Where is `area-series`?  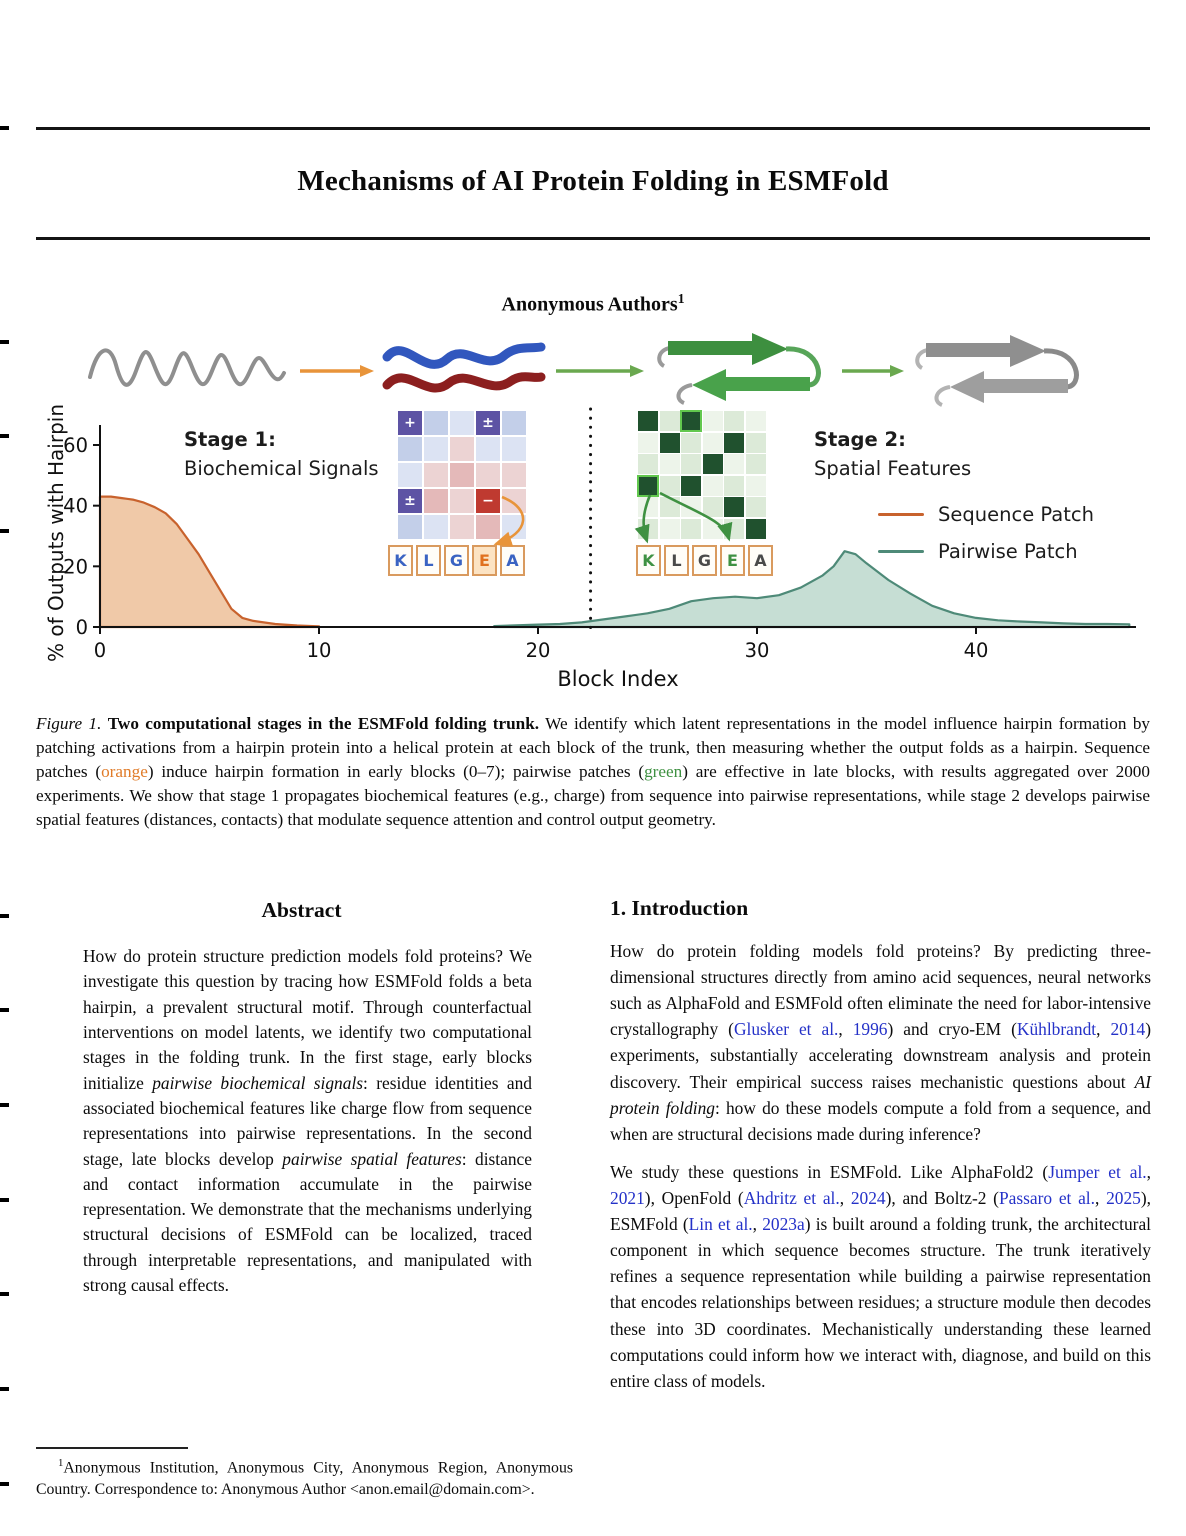 area-series is located at coordinates (209, 562).